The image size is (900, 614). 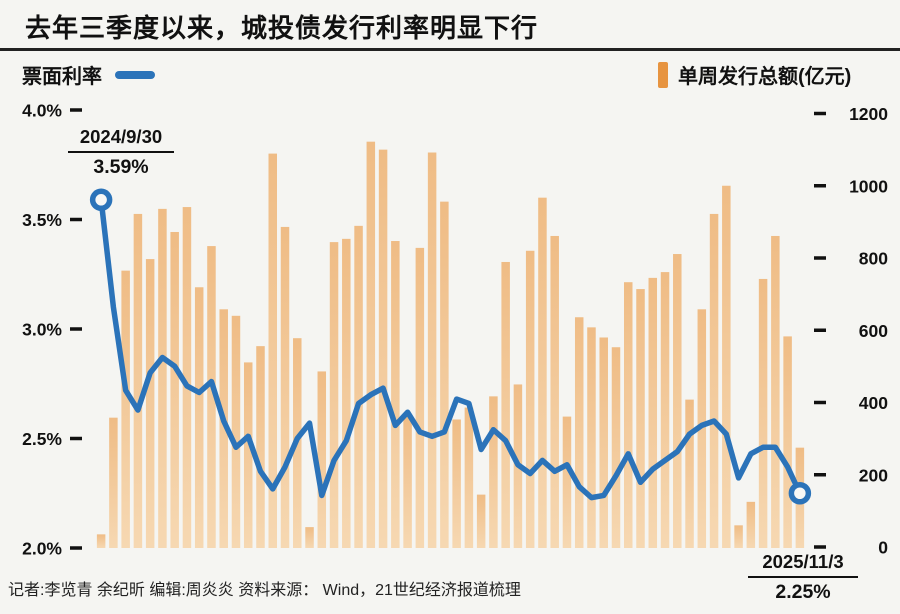 I want to click on left-axis-tick-label: 3.5%, so click(x=42, y=220).